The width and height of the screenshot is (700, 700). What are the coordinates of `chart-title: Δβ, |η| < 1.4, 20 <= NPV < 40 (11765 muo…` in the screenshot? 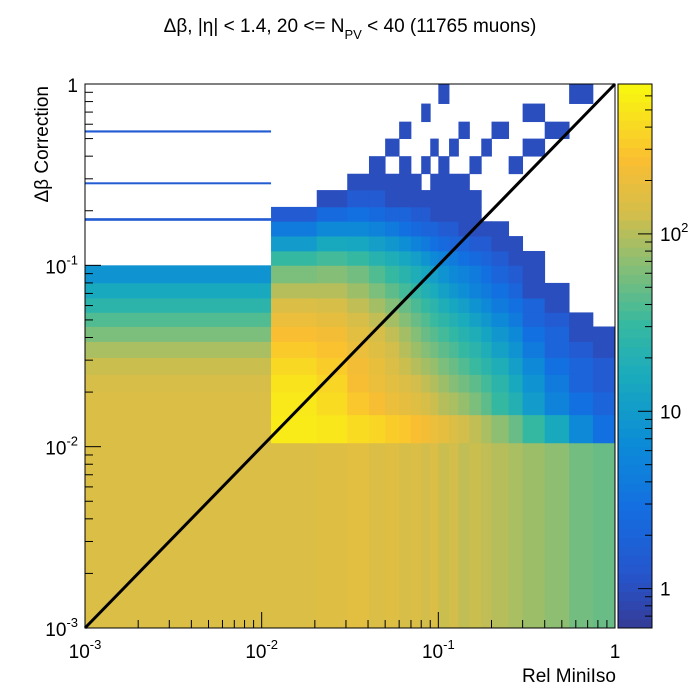 It's located at (350, 29).